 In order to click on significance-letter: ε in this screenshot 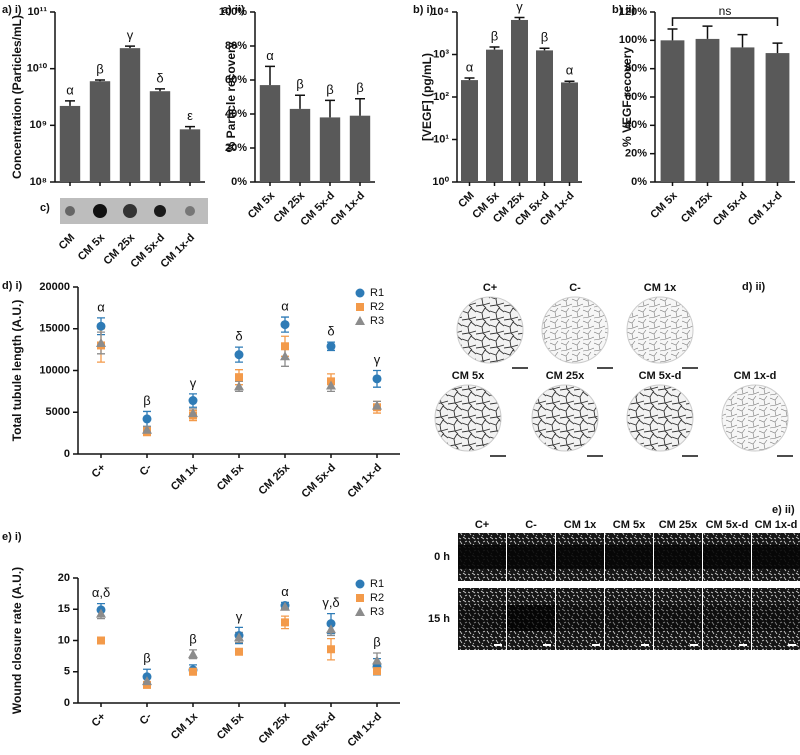, I will do `click(190, 115)`.